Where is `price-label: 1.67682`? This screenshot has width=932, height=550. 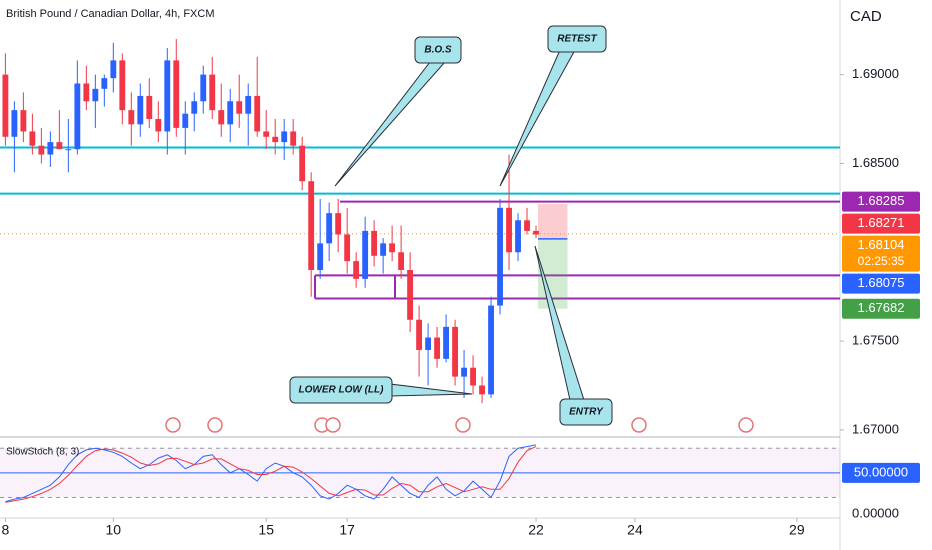 price-label: 1.67682 is located at coordinates (881, 307).